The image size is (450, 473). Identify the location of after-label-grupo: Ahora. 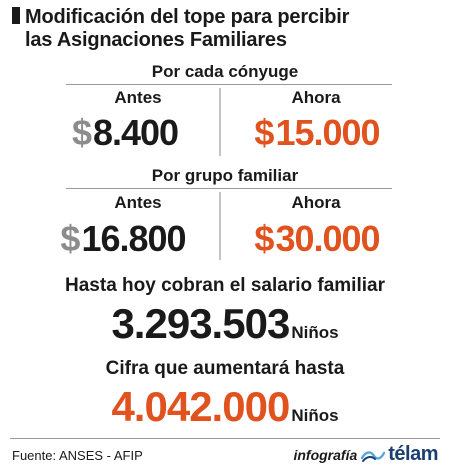
(316, 202).